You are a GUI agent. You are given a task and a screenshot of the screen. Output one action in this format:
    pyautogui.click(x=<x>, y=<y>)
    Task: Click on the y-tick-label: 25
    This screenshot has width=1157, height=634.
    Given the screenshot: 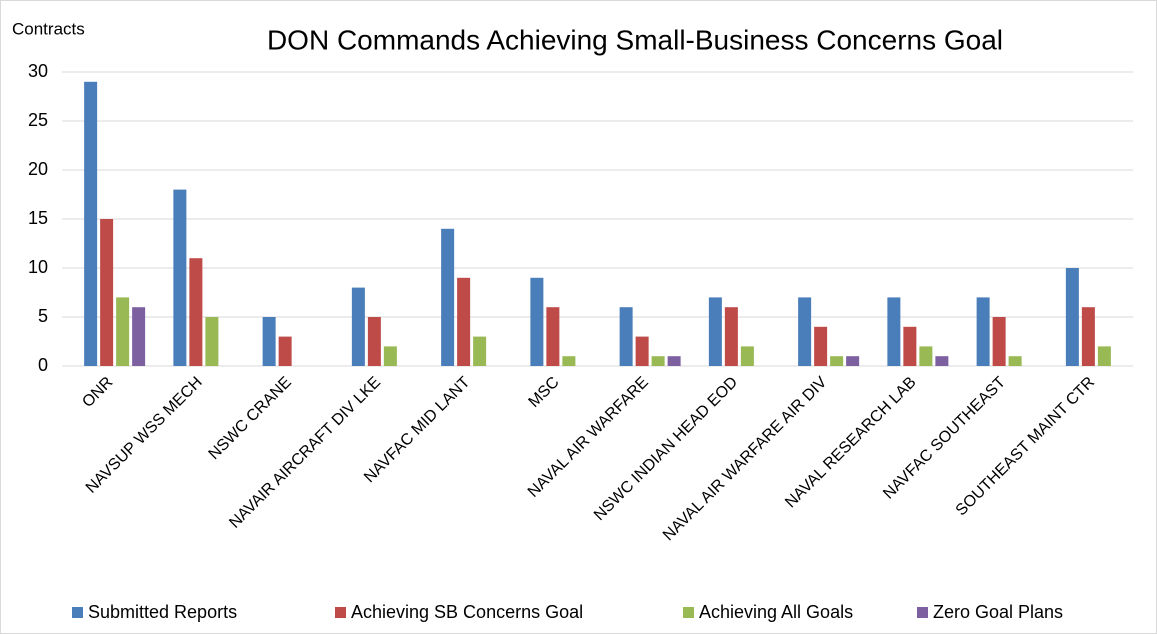 What is the action you would take?
    pyautogui.click(x=38, y=120)
    